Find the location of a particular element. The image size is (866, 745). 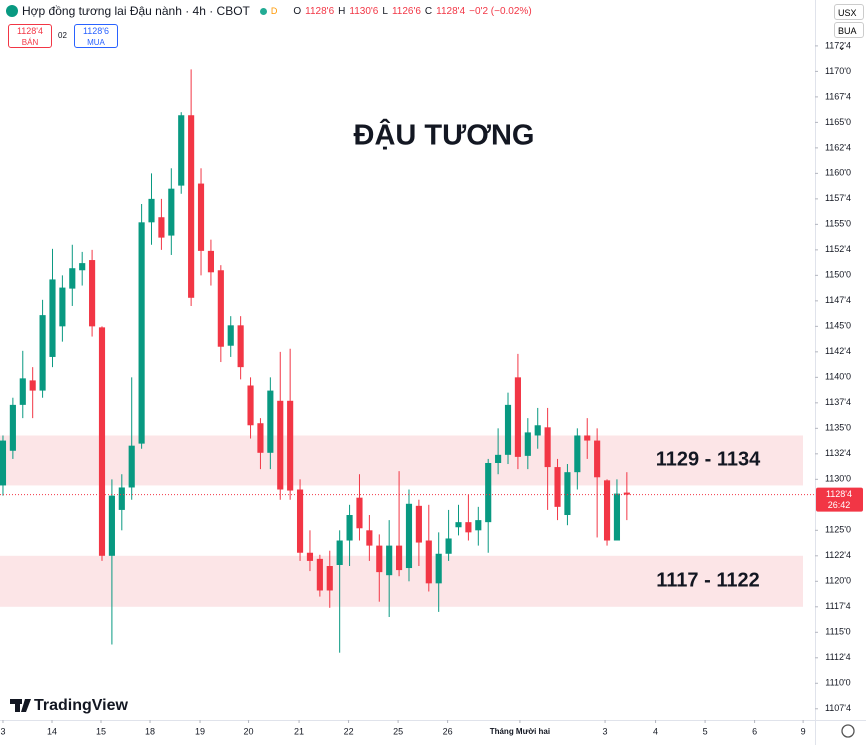

x-tick-label: 6 is located at coordinates (754, 731).